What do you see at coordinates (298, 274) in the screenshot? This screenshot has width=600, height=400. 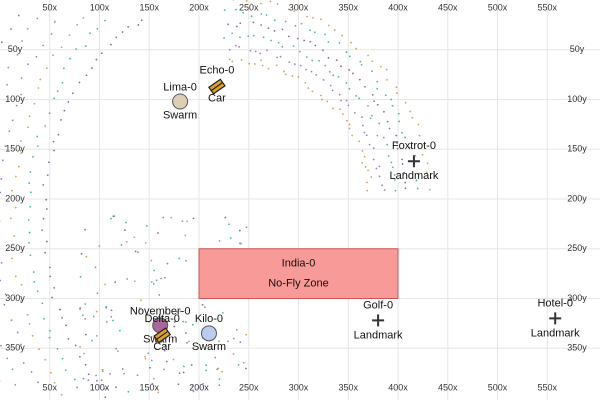 I see `no-fly-zone` at bounding box center [298, 274].